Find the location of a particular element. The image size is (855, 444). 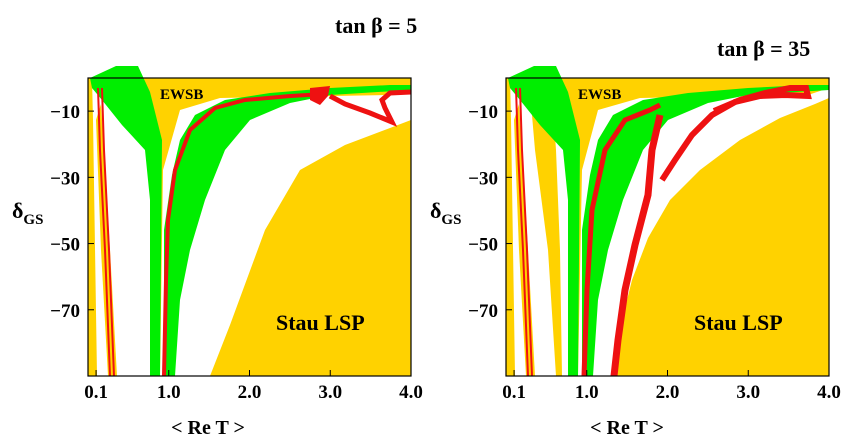

left-region-red-loop is located at coordinates (370, 108).